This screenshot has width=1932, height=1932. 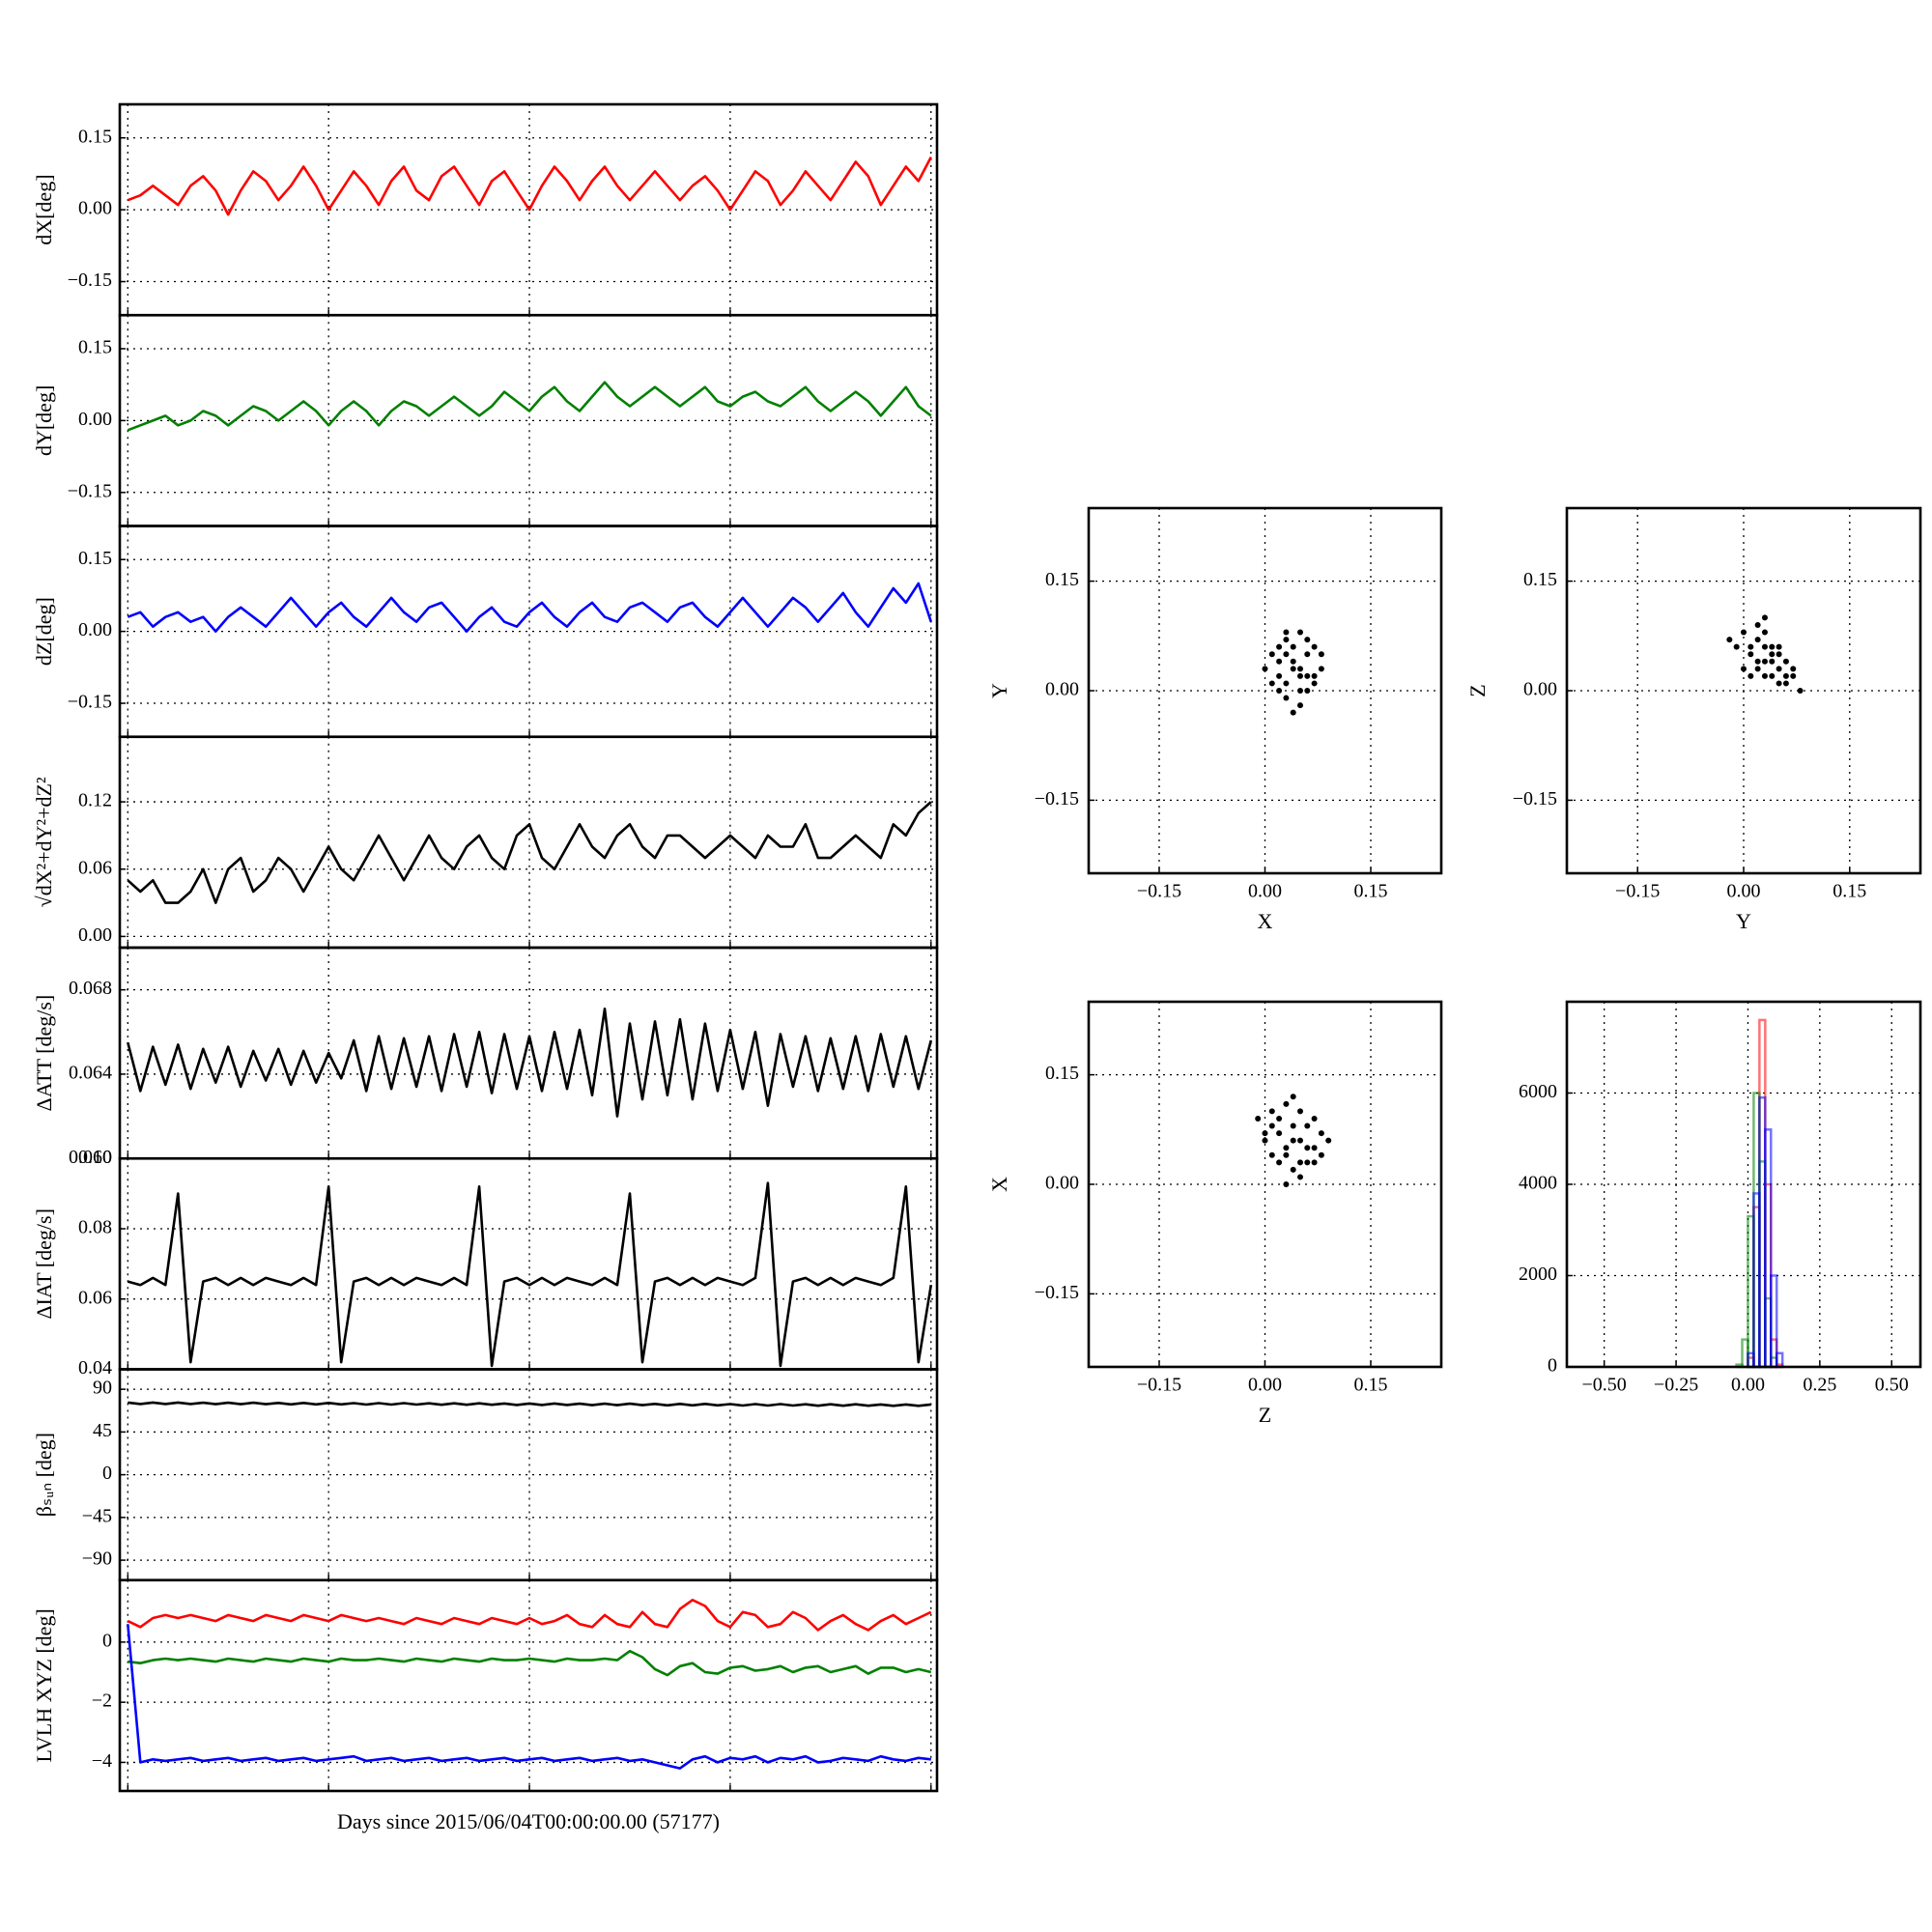 What do you see at coordinates (1892, 1385) in the screenshot?
I see `x-tick-label: 0.50` at bounding box center [1892, 1385].